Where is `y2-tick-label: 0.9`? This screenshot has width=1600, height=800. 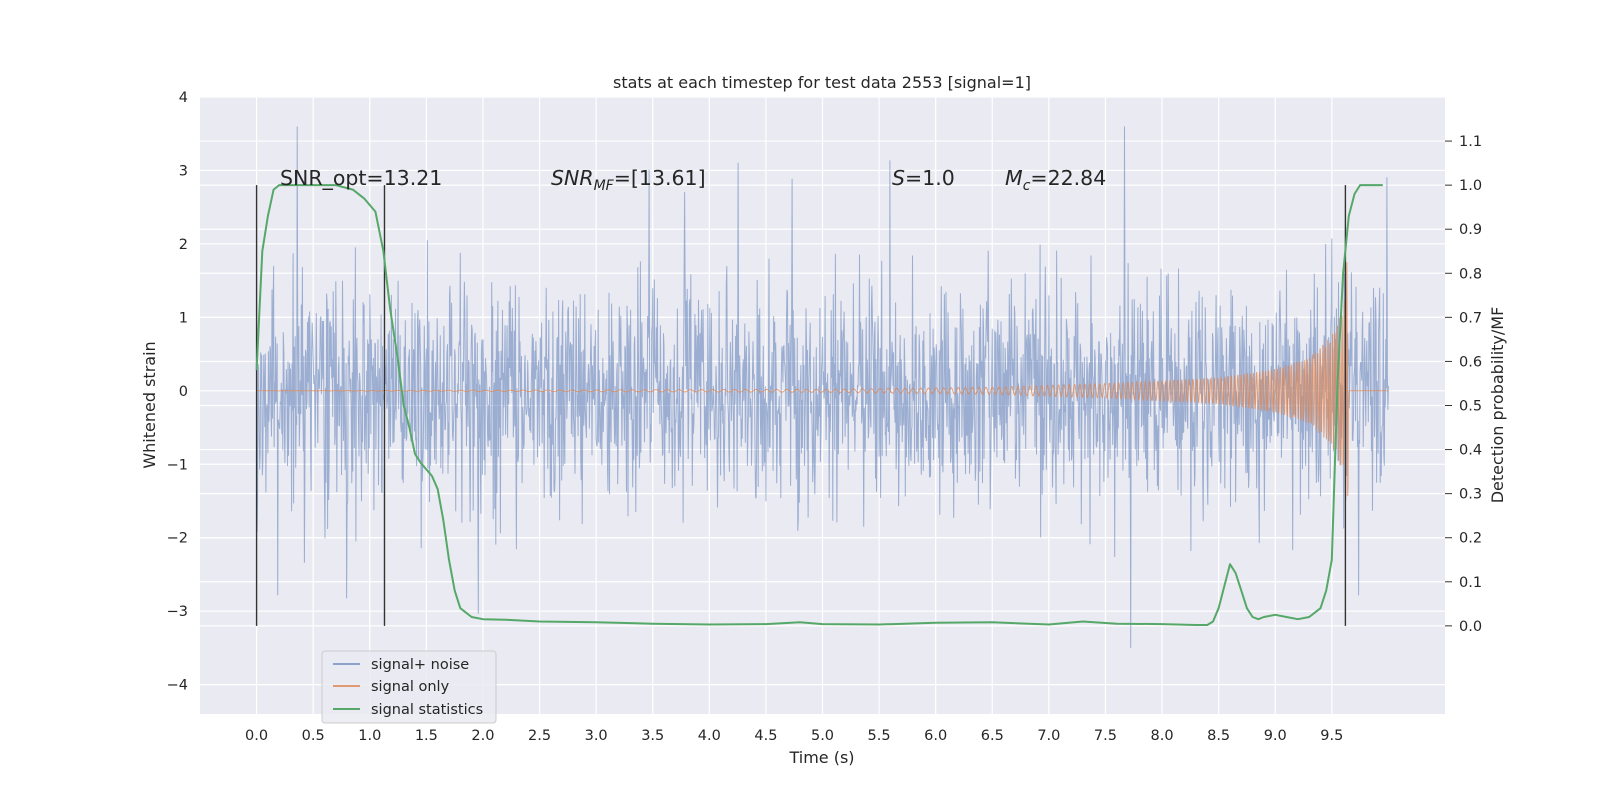 y2-tick-label: 0.9 is located at coordinates (1470, 230).